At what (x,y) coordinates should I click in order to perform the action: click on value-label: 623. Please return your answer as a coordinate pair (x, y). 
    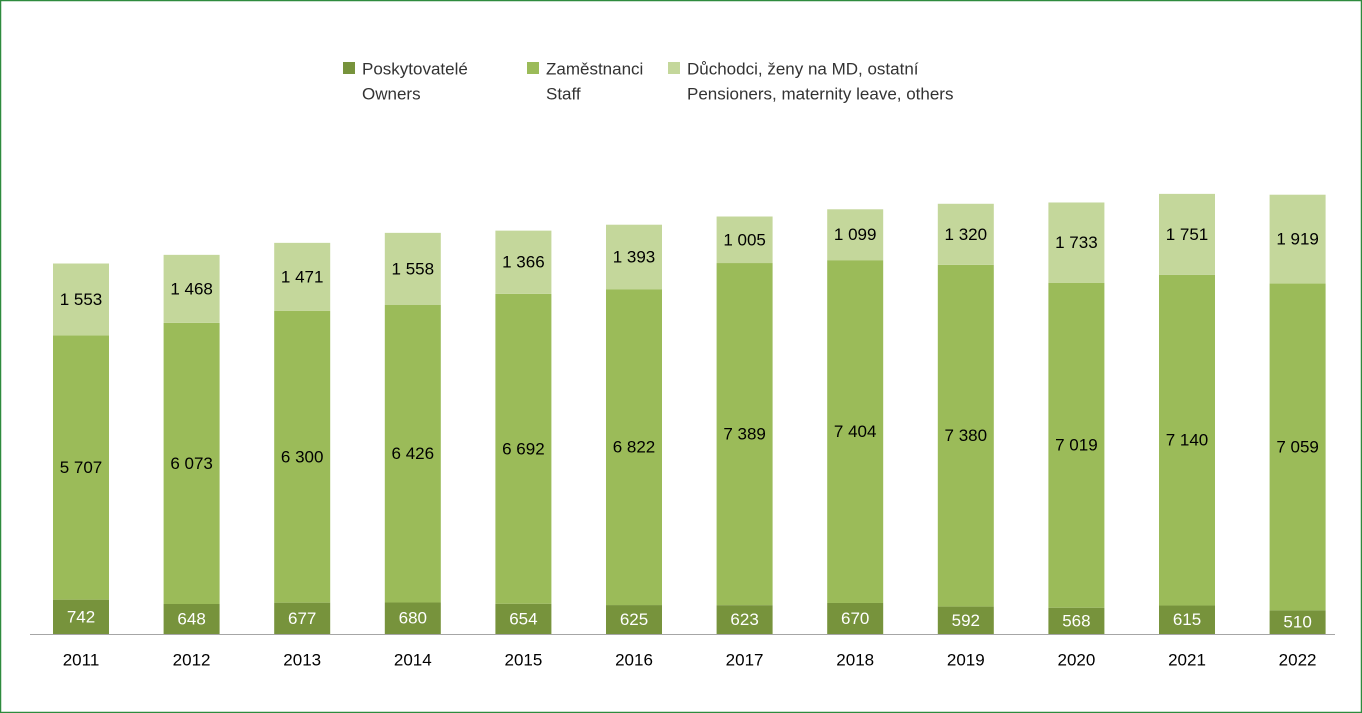
    Looking at the image, I should click on (744, 619).